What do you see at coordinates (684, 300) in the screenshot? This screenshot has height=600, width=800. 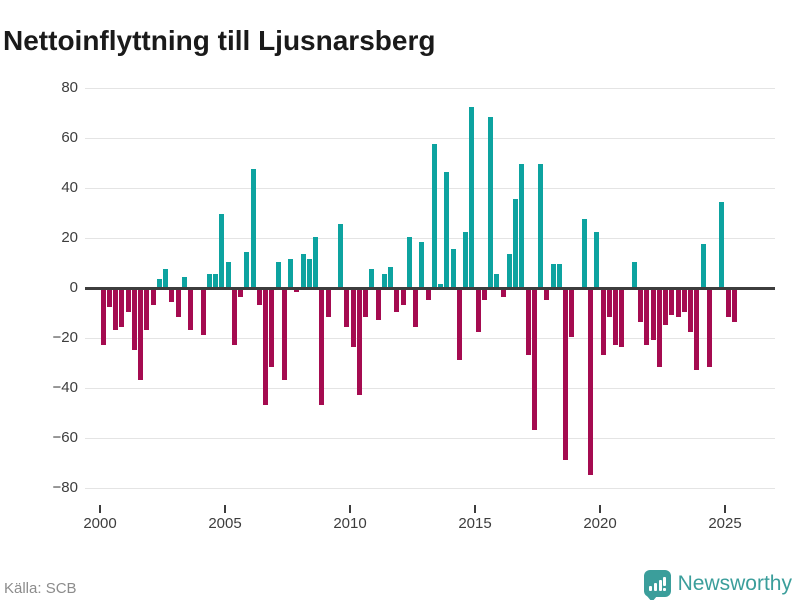 I see `bar-2023Q2` at bounding box center [684, 300].